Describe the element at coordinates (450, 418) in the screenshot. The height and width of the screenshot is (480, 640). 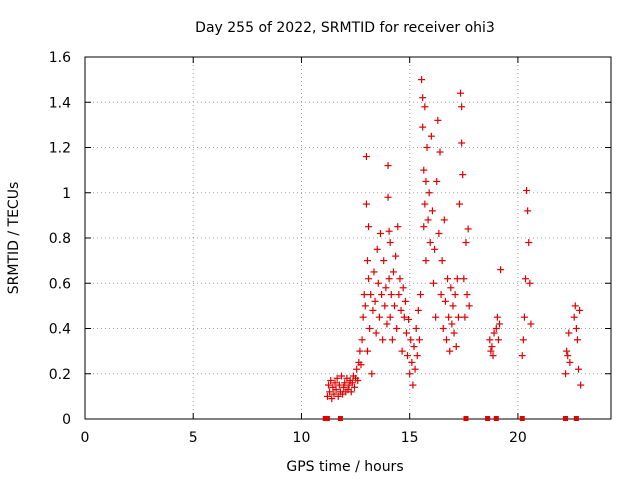
I see `zero-markers` at that location.